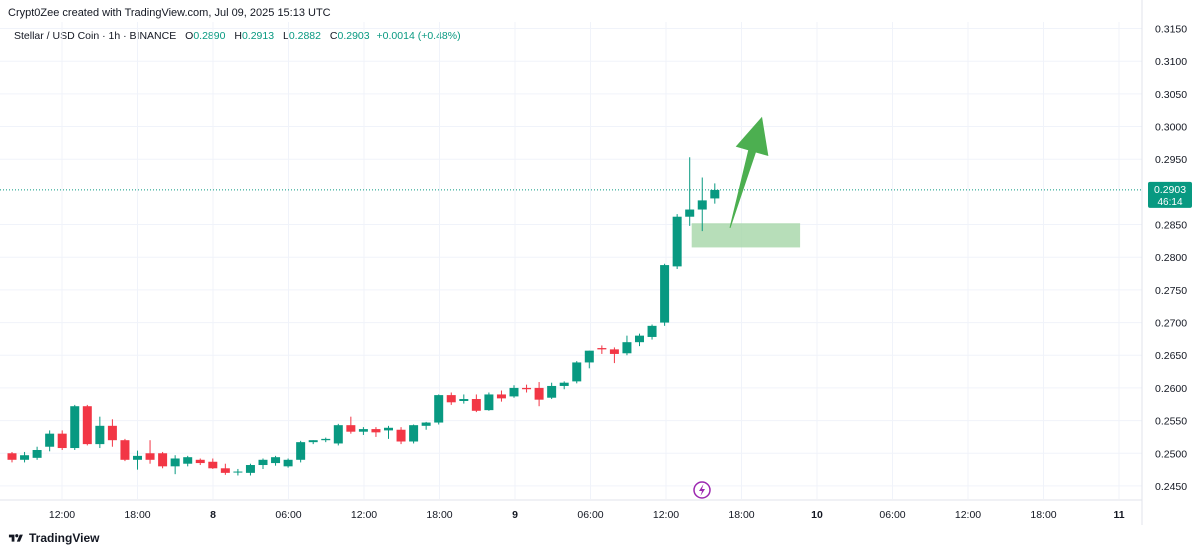  What do you see at coordinates (209, 36) in the screenshot?
I see `open-value: 0.2890` at bounding box center [209, 36].